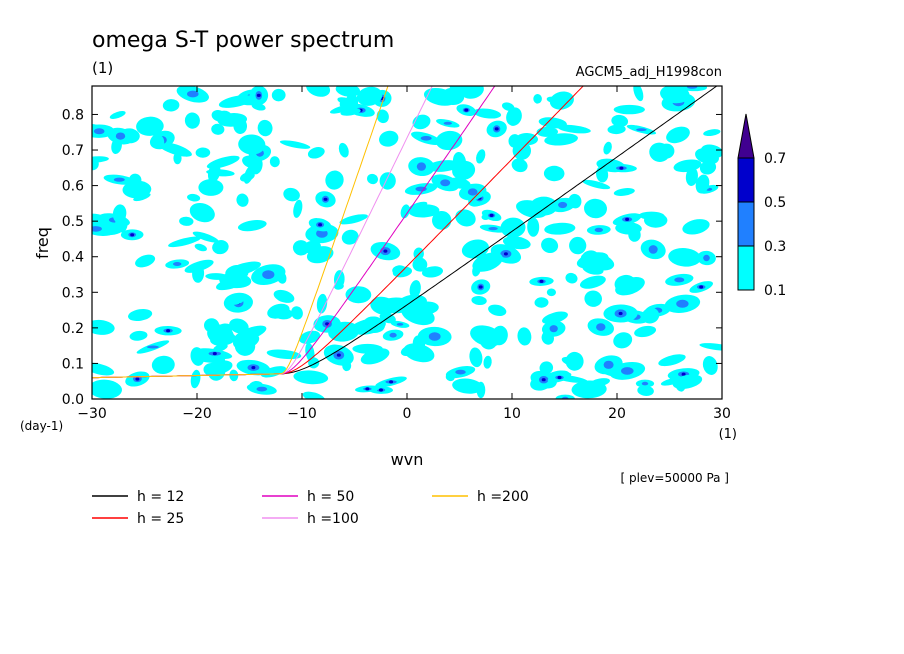 The height and width of the screenshot is (654, 904). What do you see at coordinates (722, 414) in the screenshot?
I see `x-tick-label: 30` at bounding box center [722, 414].